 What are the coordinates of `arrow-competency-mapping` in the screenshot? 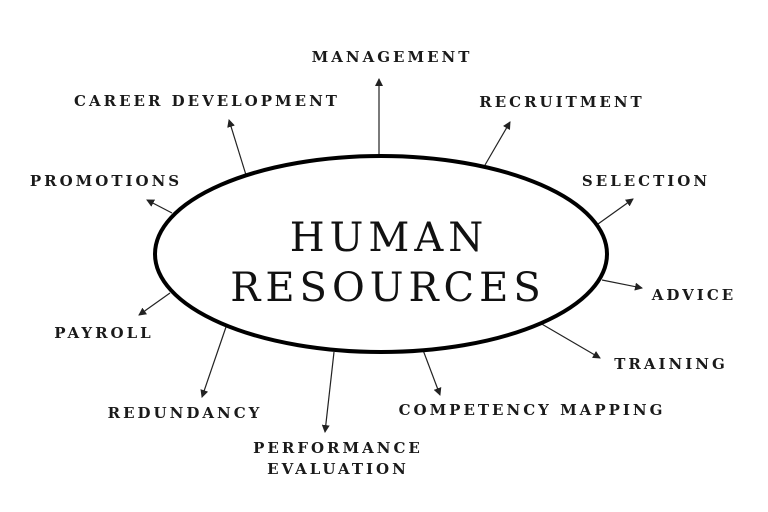 It's located at (432, 372).